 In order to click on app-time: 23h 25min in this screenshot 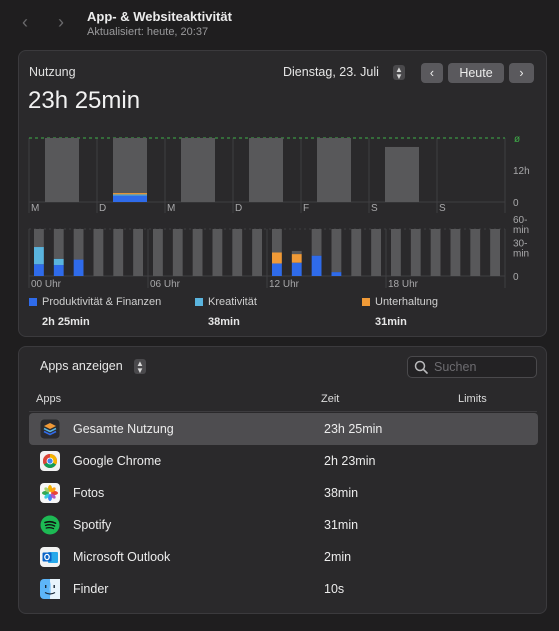, I will do `click(353, 429)`.